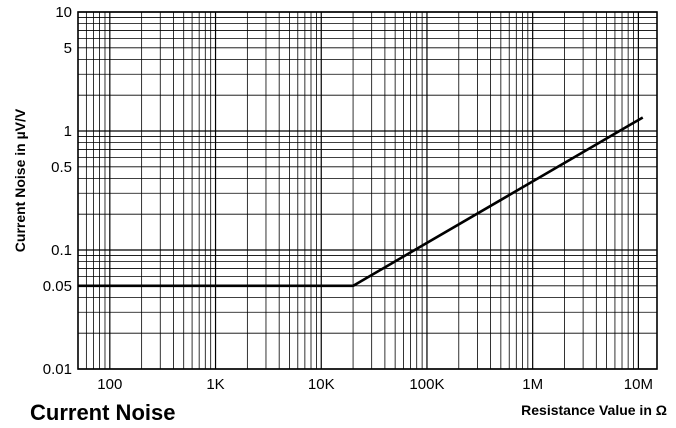 This screenshot has height=428, width=676. What do you see at coordinates (321, 384) in the screenshot?
I see `x-tick-label: 10K` at bounding box center [321, 384].